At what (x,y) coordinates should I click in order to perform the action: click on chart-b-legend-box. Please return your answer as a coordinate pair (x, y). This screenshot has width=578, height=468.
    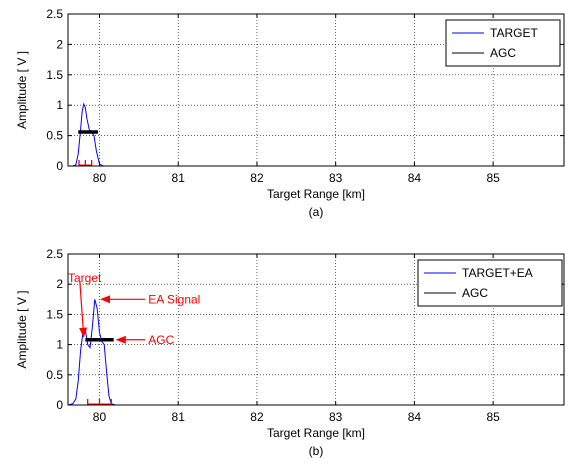
    Looking at the image, I should click on (490, 283).